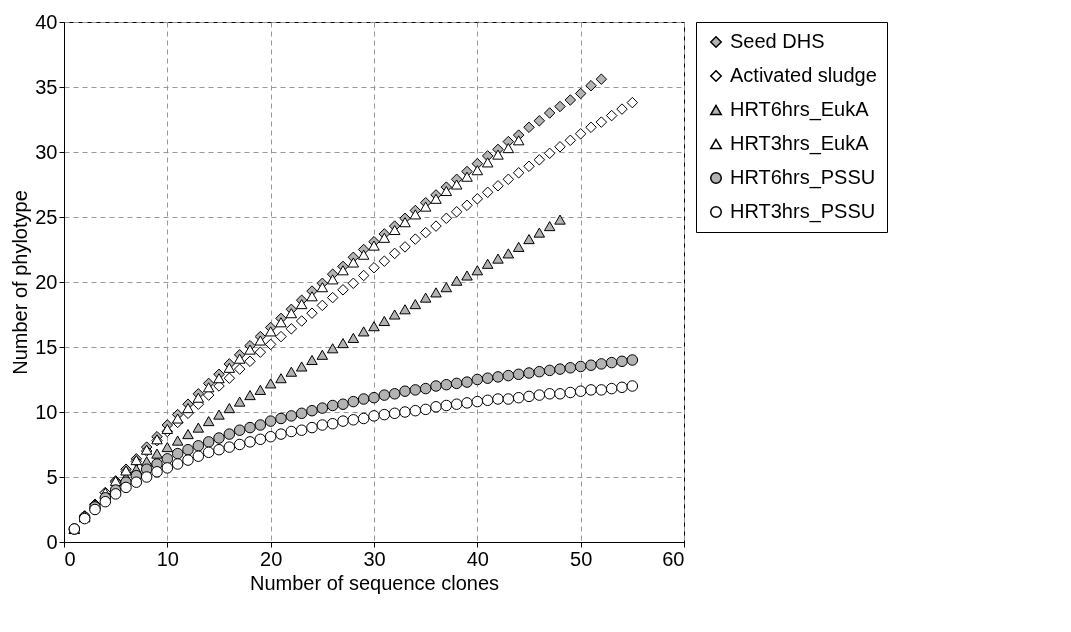 The image size is (1071, 632). Describe the element at coordinates (46, 281) in the screenshot. I see `y-tick-label: 20` at that location.